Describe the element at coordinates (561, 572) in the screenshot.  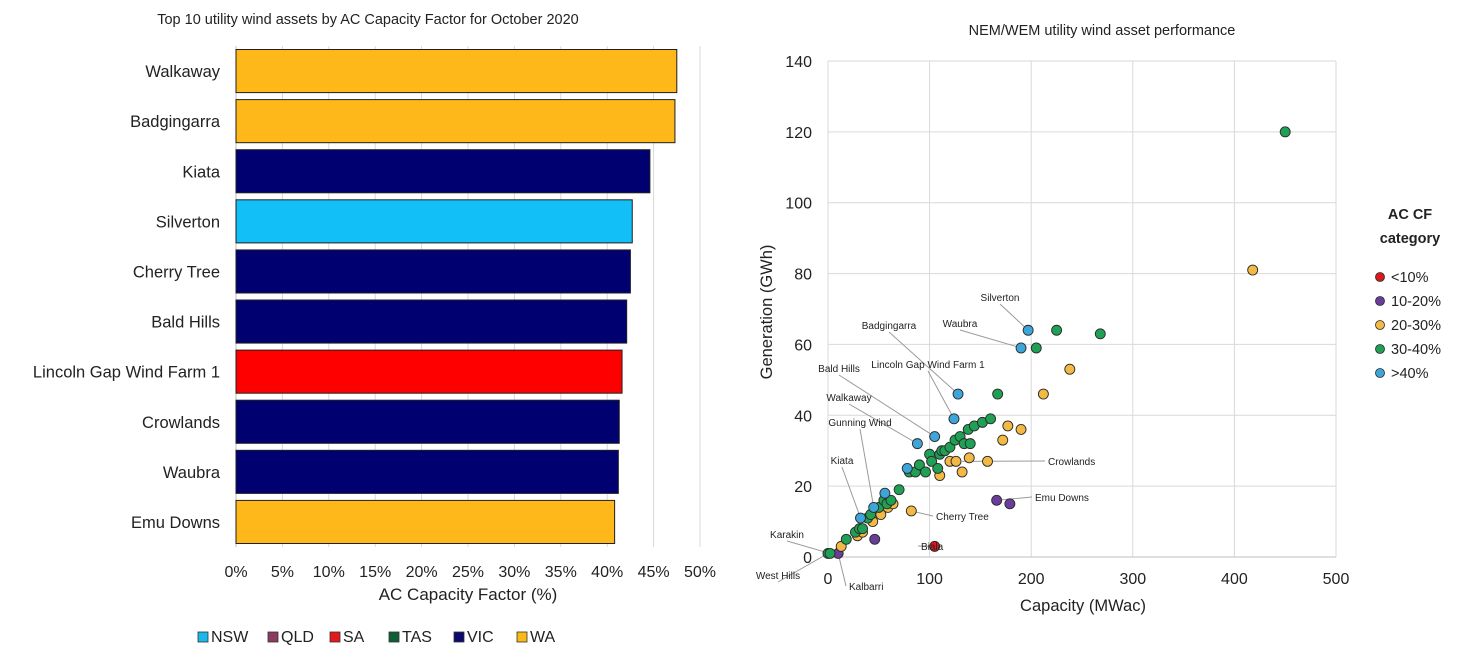
I see `bar-x-tick-label: 35%` at that location.